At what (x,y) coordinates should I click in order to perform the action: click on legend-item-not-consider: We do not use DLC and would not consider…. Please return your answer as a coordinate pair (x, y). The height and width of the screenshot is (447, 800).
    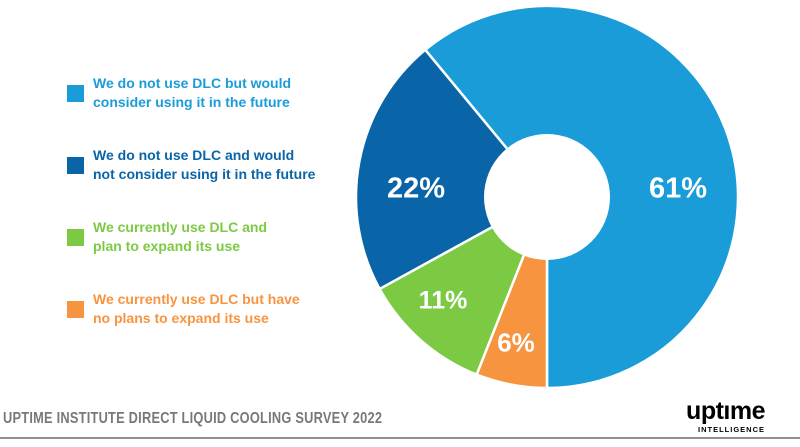
    Looking at the image, I should click on (222, 165).